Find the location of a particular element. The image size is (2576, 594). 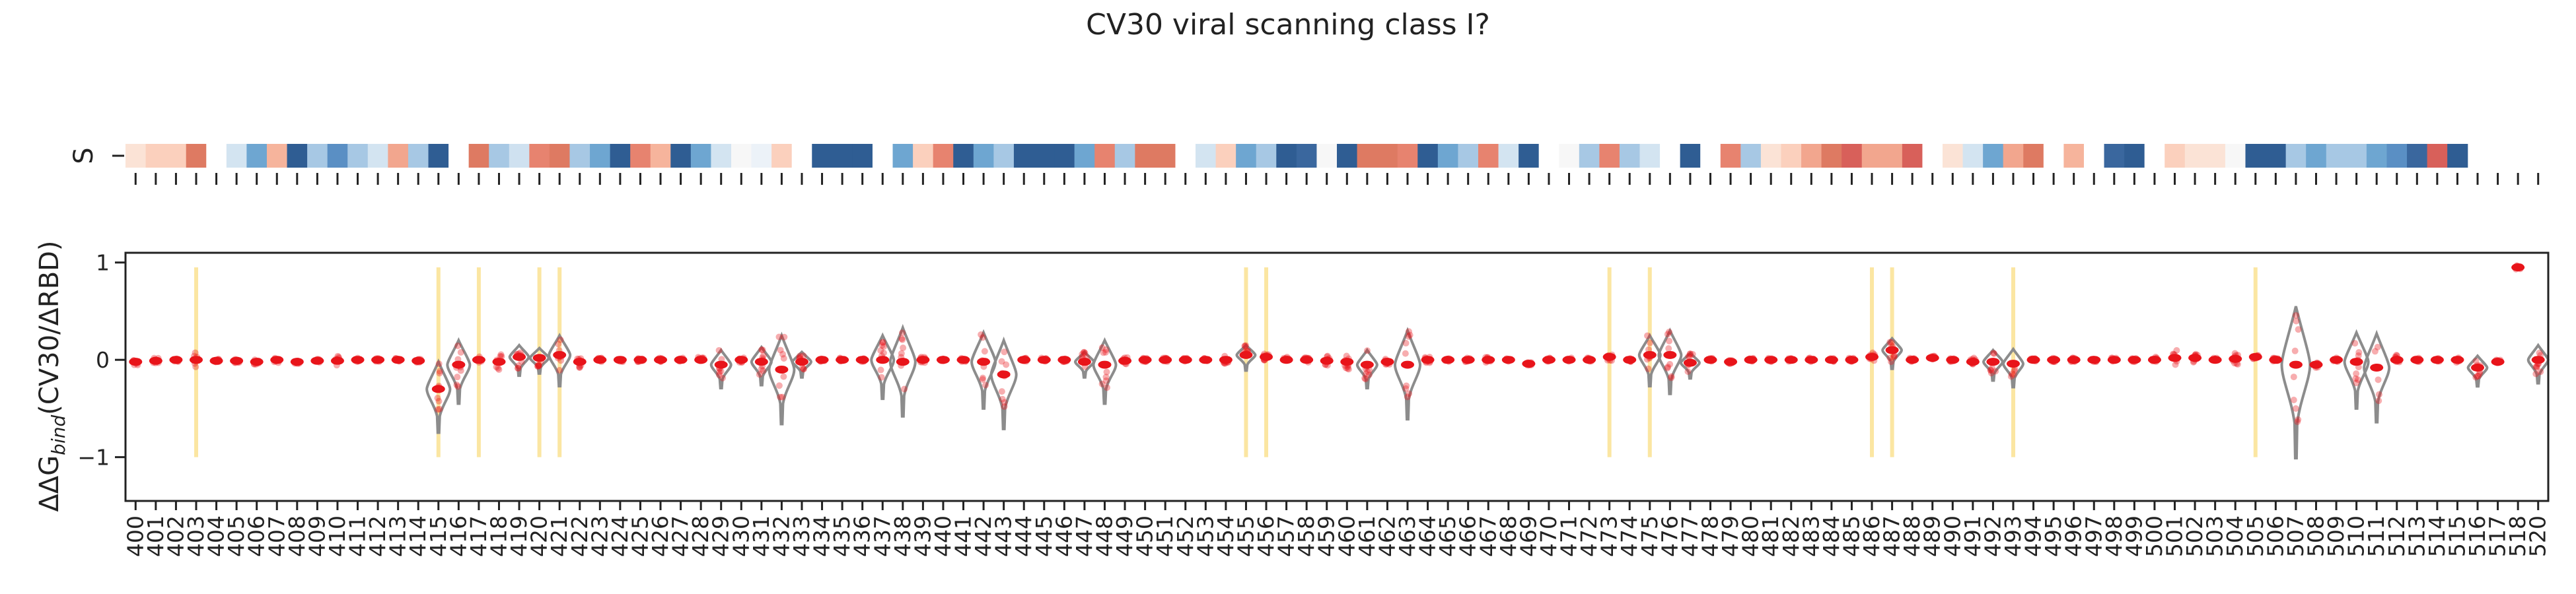

x-tick-label: 431 is located at coordinates (761, 536).